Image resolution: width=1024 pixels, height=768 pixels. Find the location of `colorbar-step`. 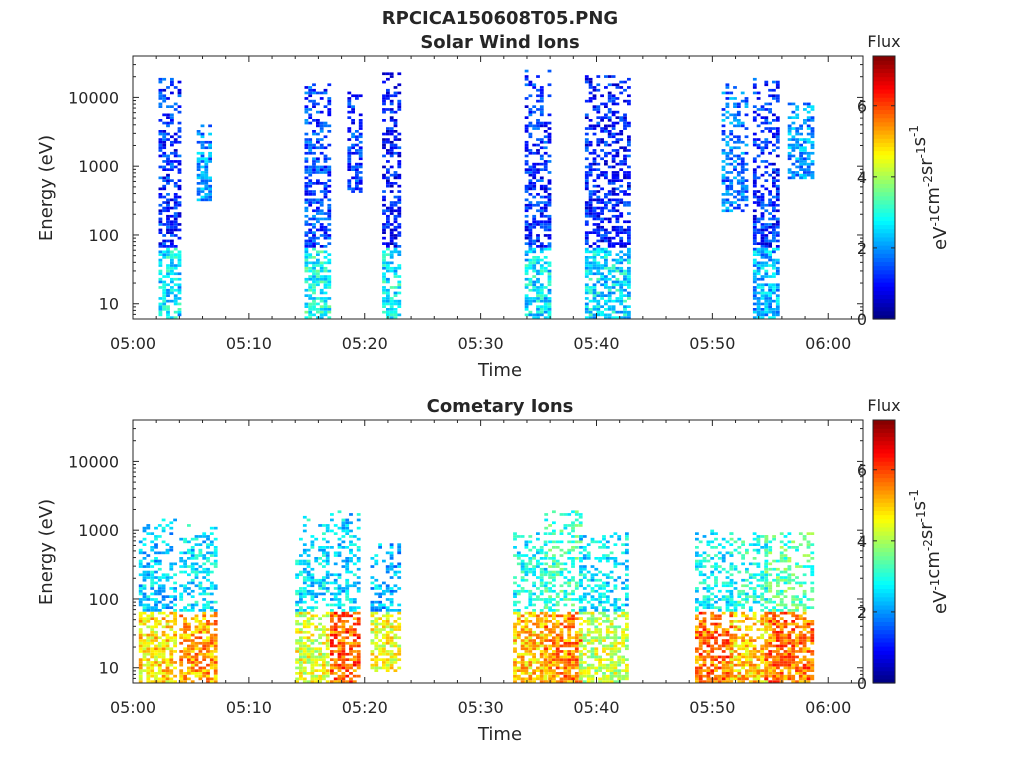

colorbar-step is located at coordinates (884, 284).